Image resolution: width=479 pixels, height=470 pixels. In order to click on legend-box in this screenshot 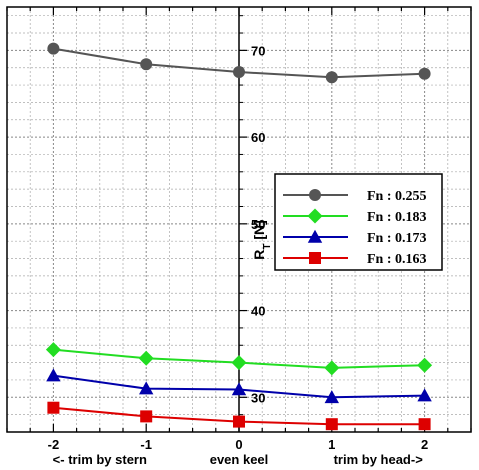, I will do `click(358, 222)`.